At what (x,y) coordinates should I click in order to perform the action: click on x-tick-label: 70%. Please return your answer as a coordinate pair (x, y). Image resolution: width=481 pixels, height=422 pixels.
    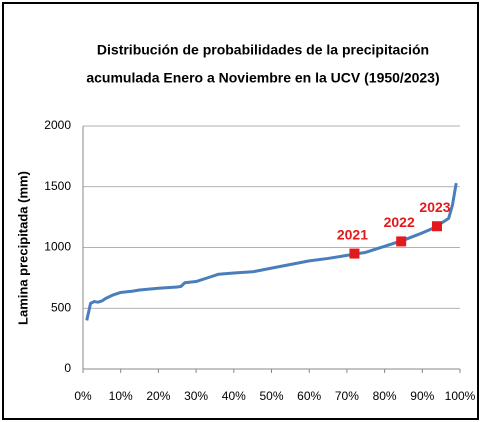
    Looking at the image, I should click on (347, 396).